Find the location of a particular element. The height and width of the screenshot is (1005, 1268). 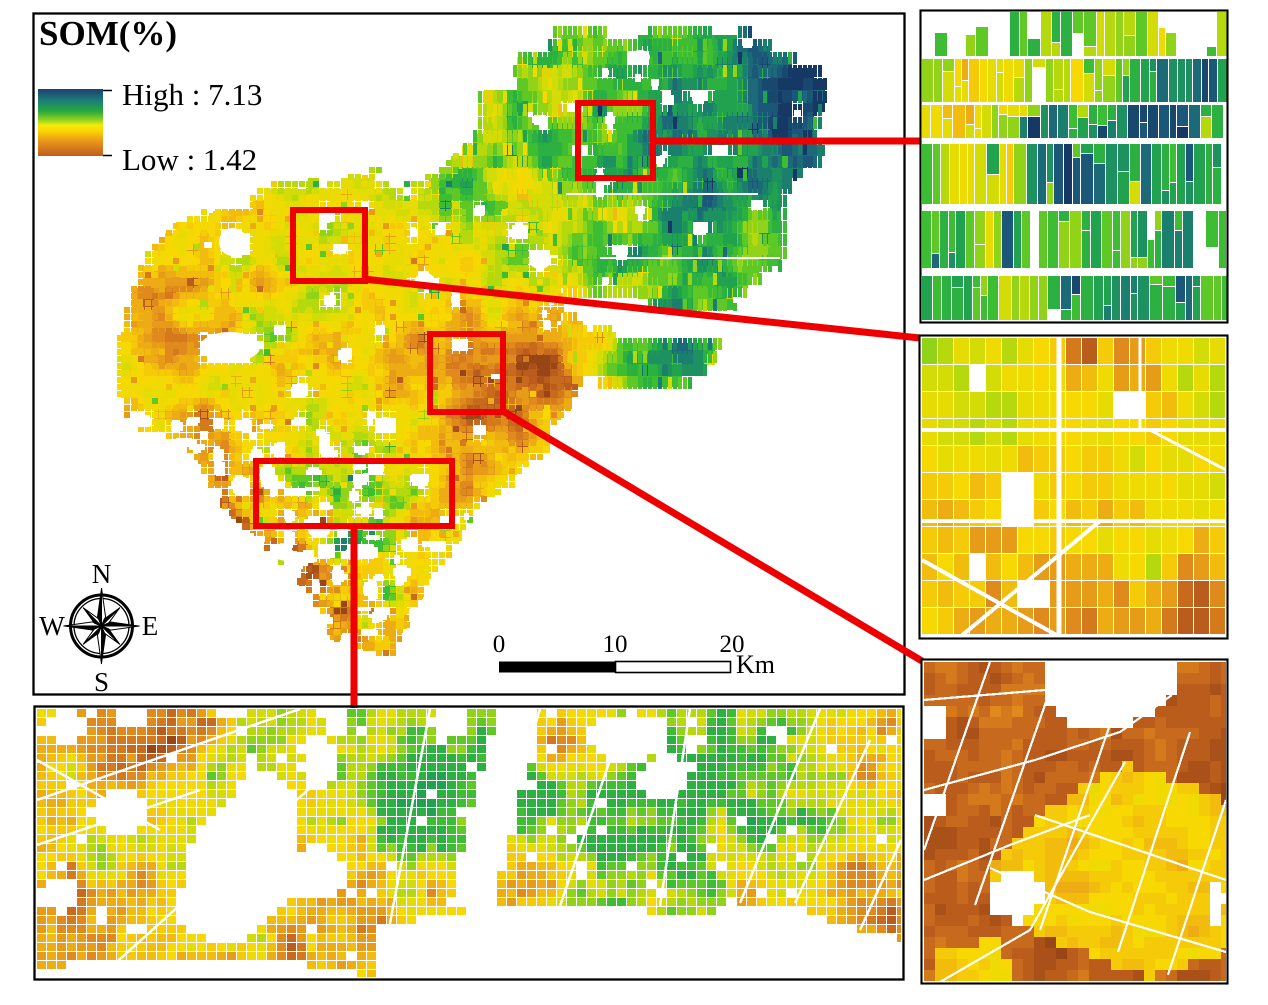

svg-text: Km is located at coordinates (755, 664).